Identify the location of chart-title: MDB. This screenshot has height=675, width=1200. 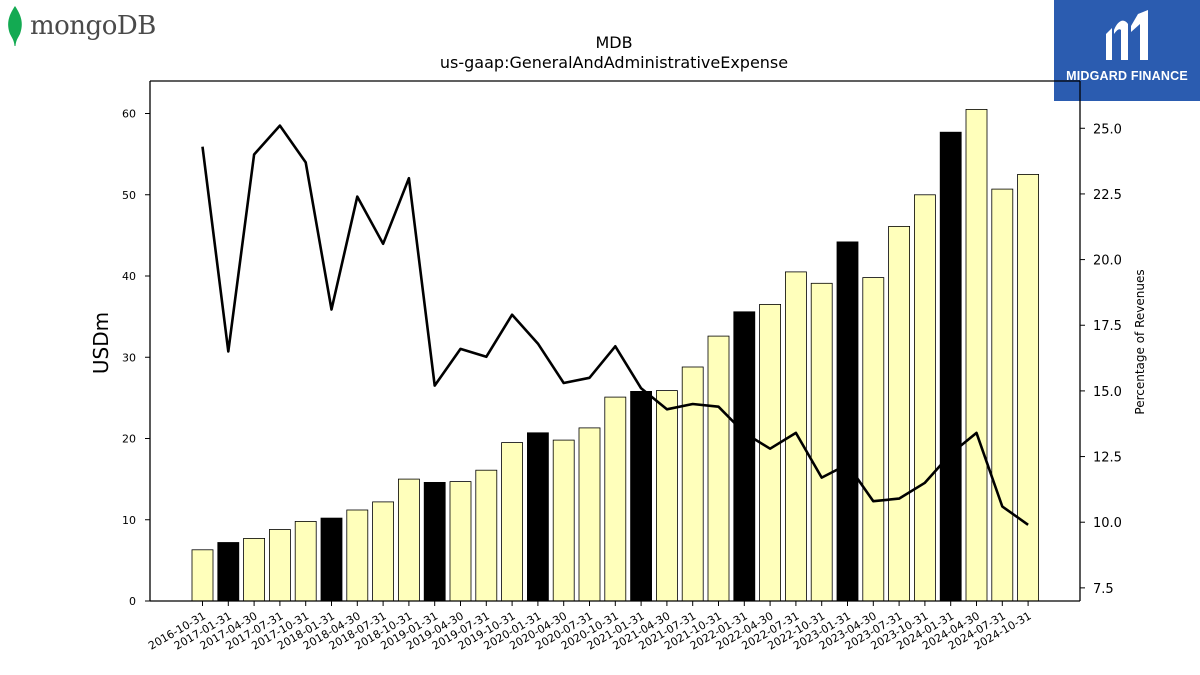
(614, 42).